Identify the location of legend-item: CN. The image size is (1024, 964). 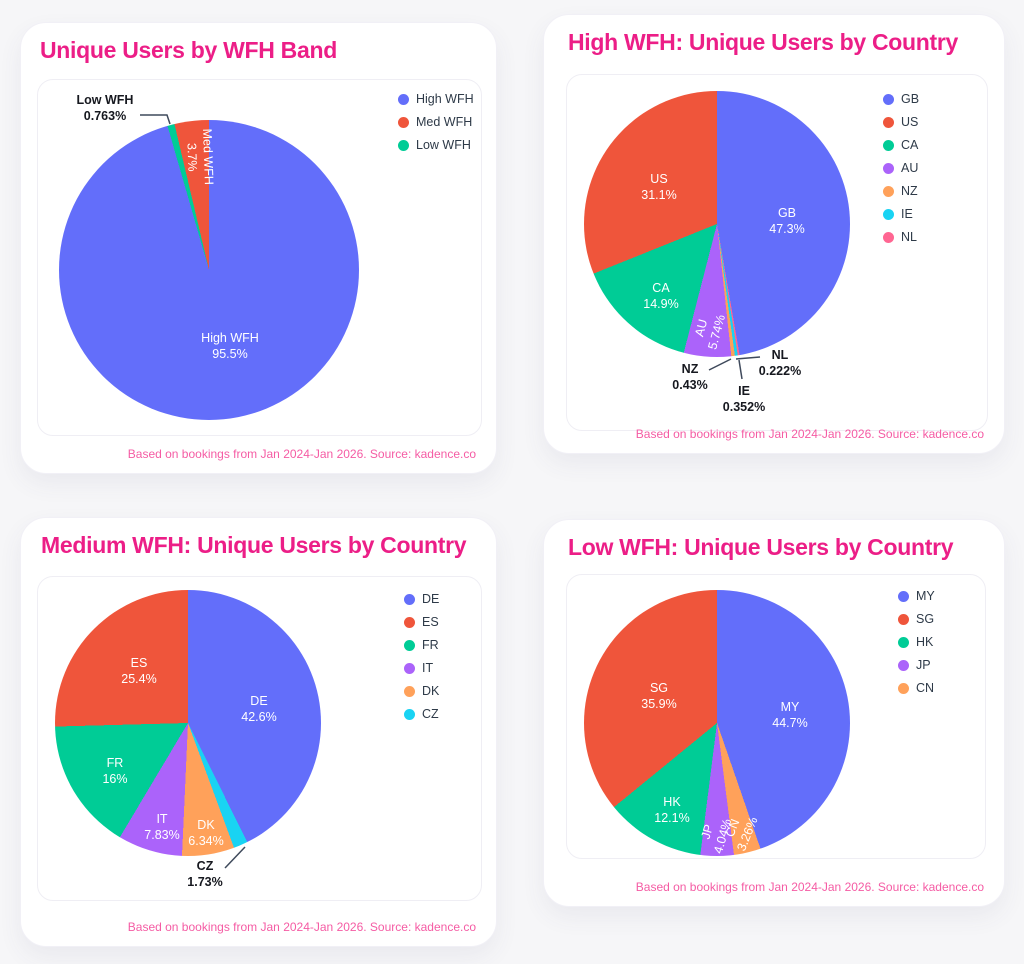
(916, 688).